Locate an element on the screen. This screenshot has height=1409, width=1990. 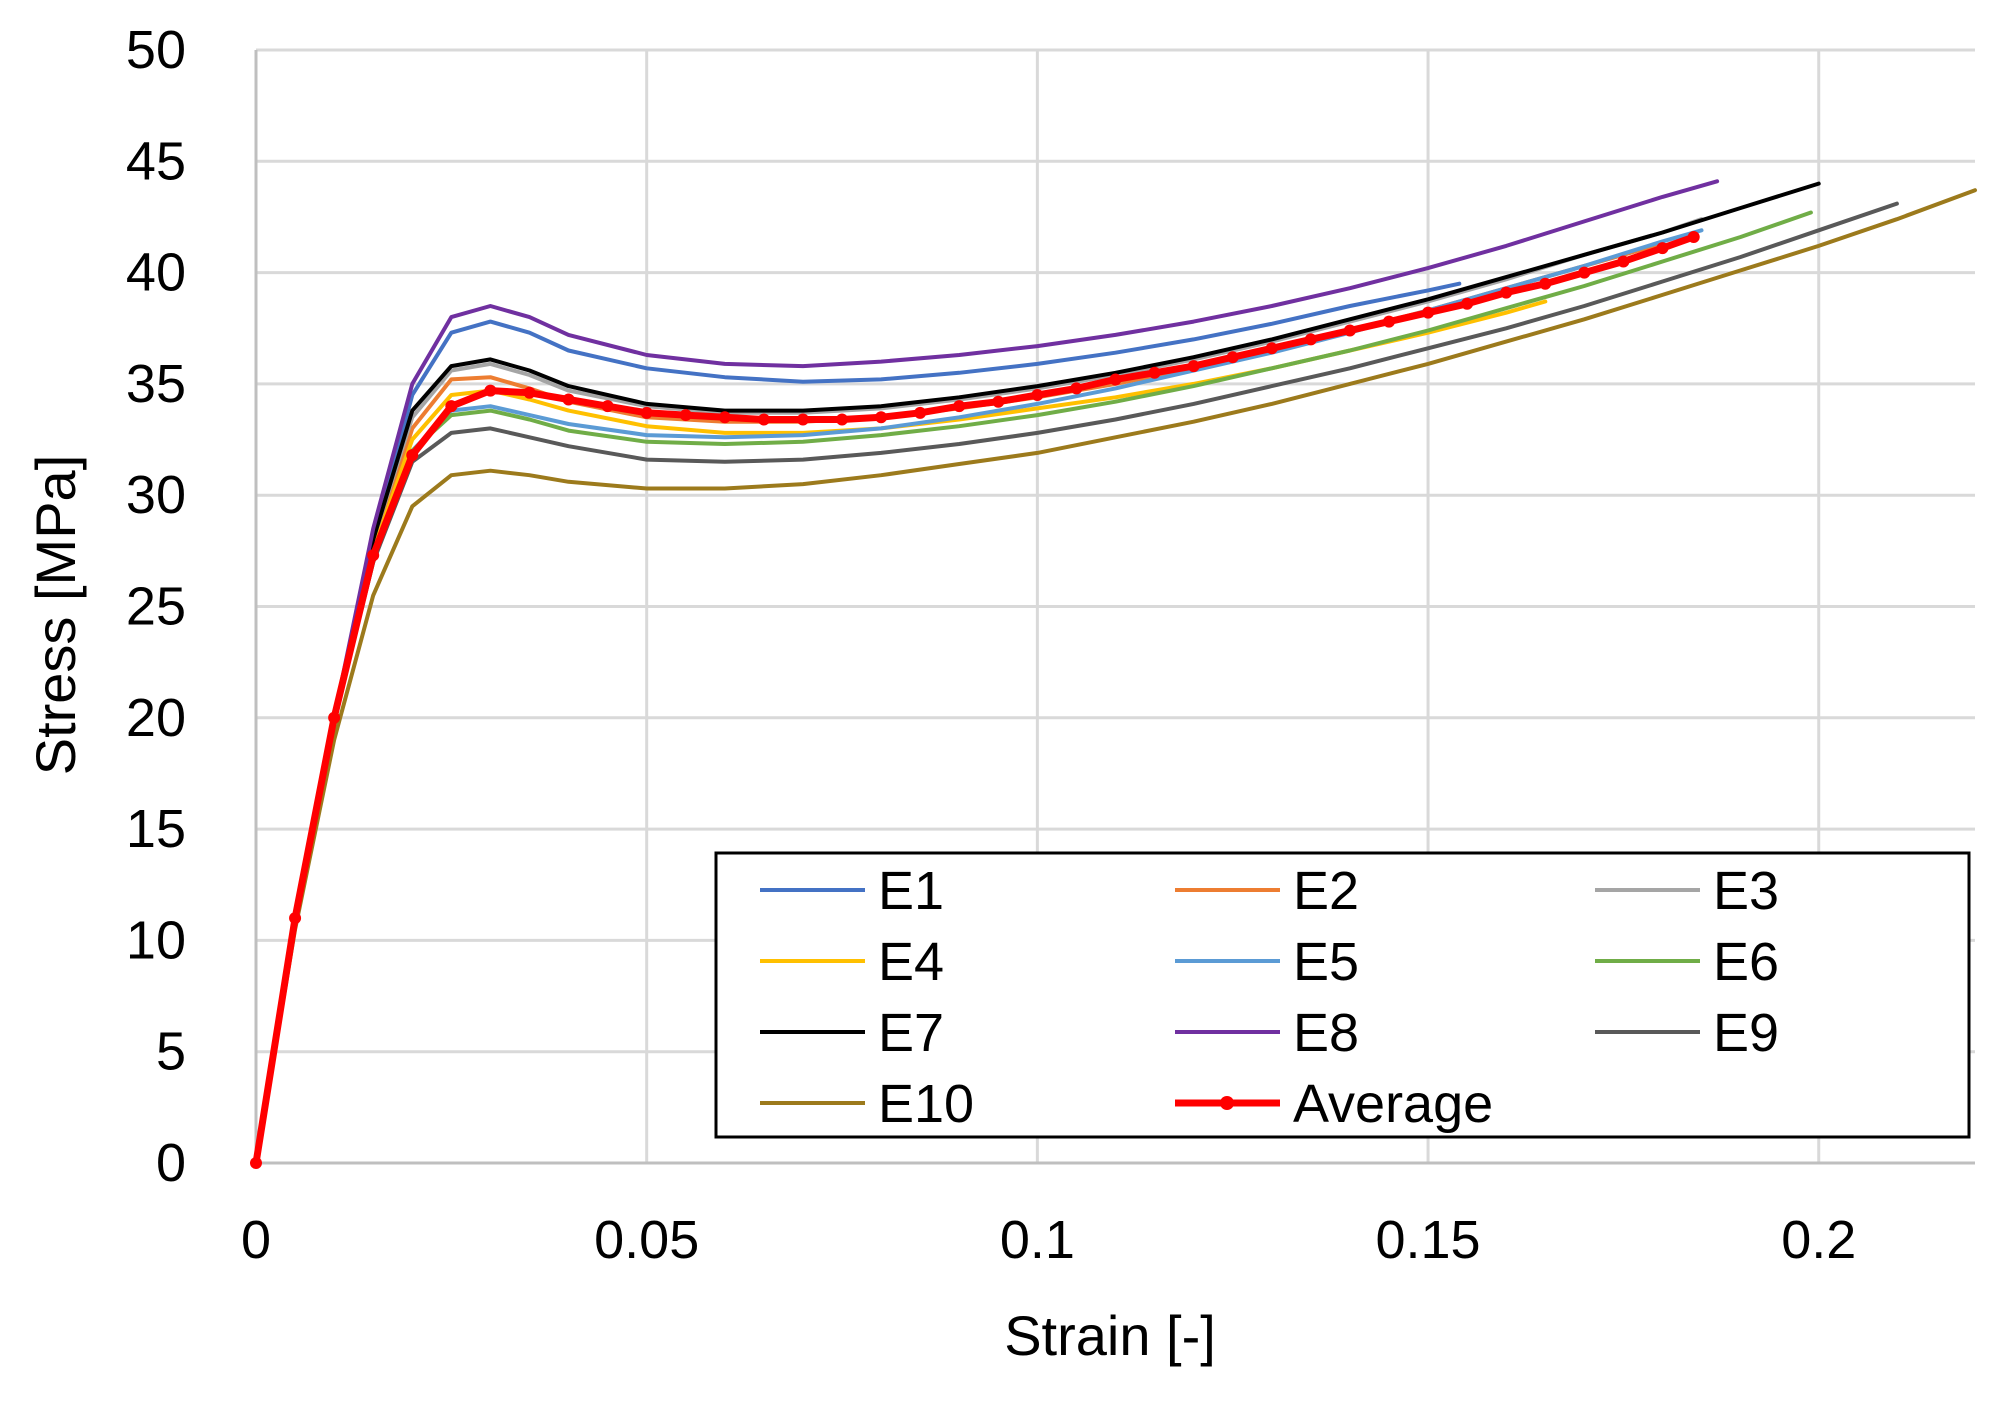
y-tick-label: 0 is located at coordinates (171, 1163).